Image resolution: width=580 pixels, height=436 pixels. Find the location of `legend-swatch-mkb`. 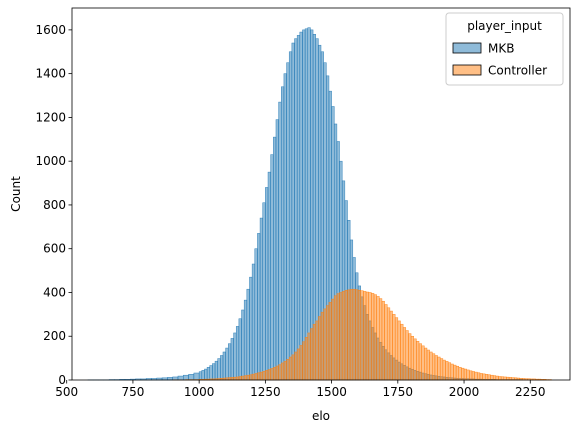

legend-swatch-mkb is located at coordinates (467, 48).